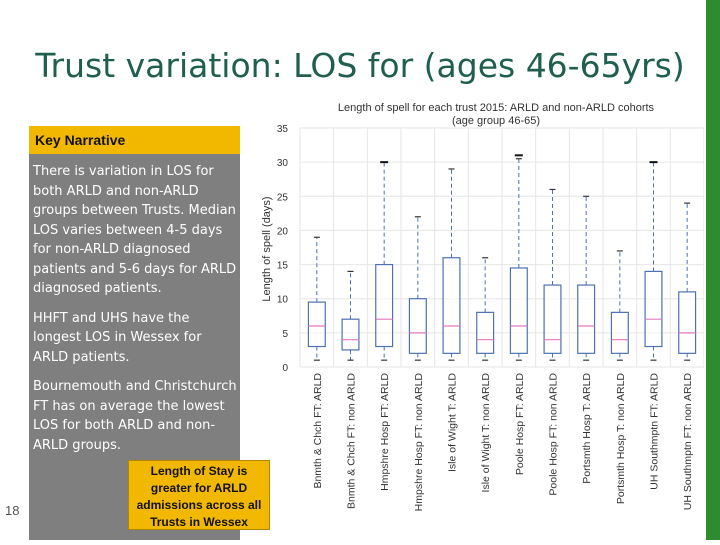  Describe the element at coordinates (496, 121) in the screenshot. I see `chart-subtitle: (age group 46-65)` at that location.